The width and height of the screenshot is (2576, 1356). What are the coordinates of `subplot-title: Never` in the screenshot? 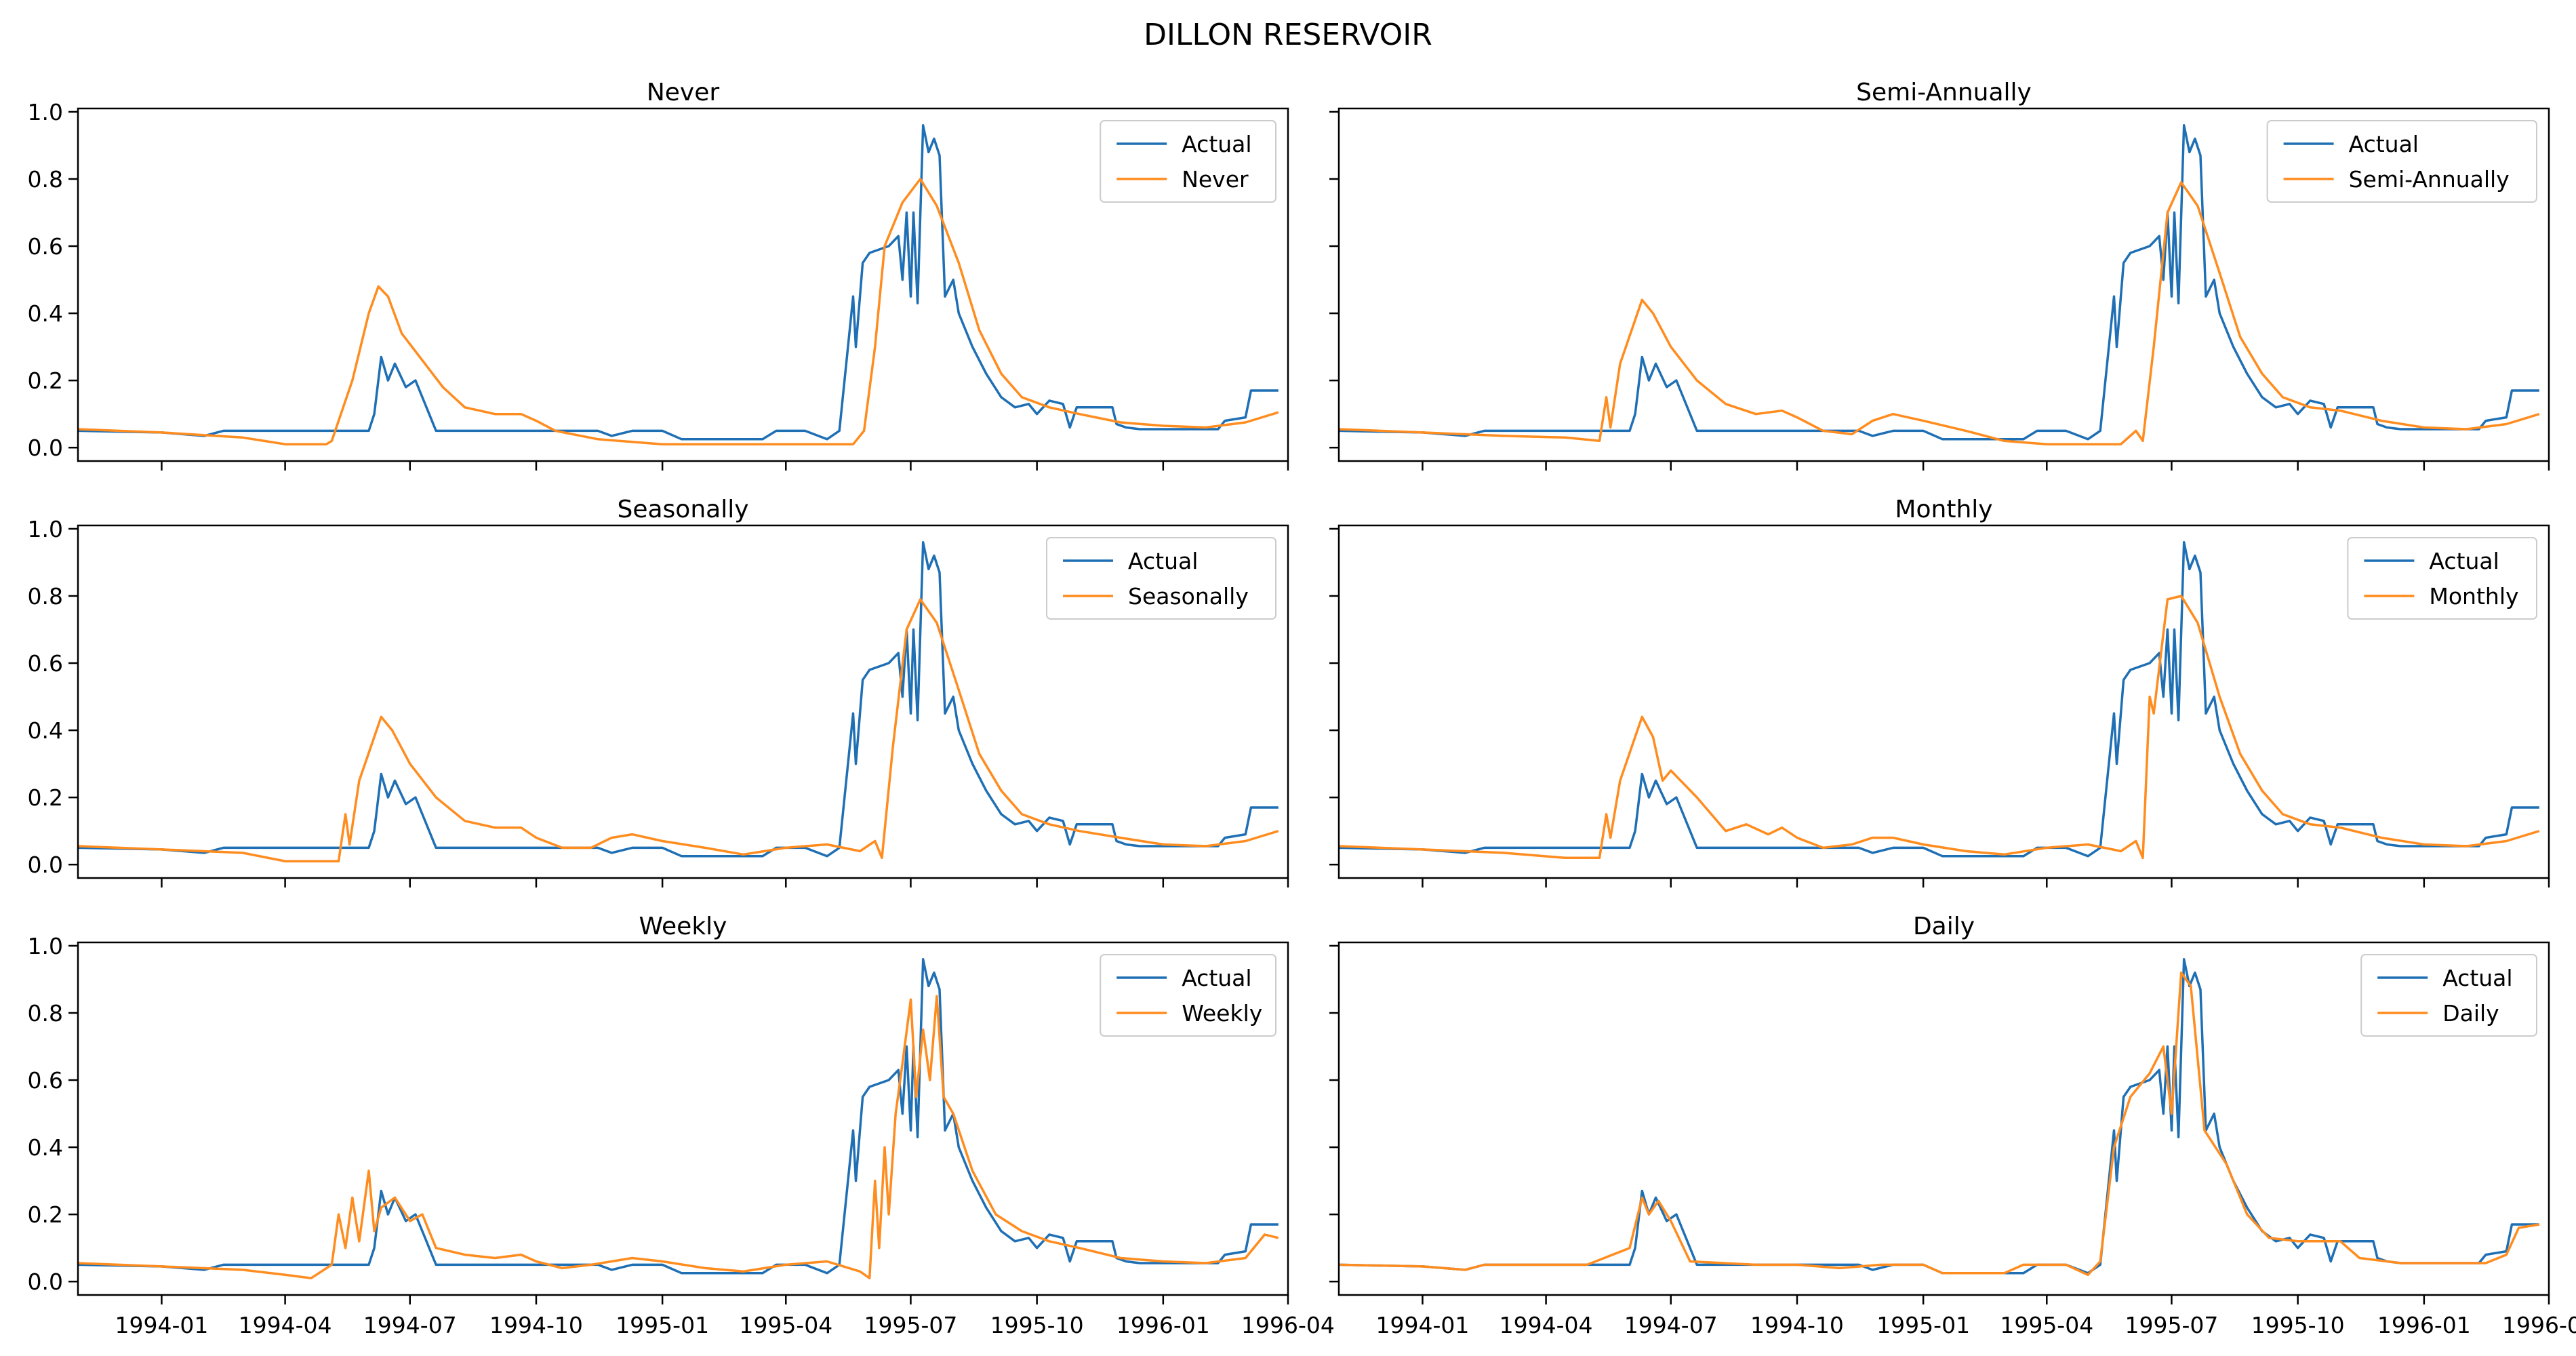 It's located at (683, 93).